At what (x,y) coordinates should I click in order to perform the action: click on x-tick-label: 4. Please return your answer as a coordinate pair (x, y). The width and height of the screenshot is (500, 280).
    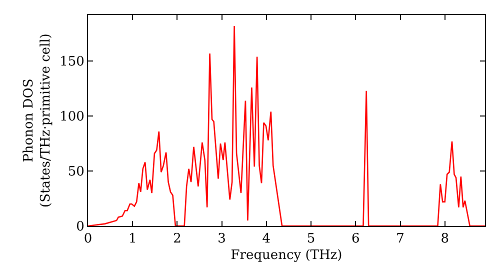
    Looking at the image, I should click on (266, 239).